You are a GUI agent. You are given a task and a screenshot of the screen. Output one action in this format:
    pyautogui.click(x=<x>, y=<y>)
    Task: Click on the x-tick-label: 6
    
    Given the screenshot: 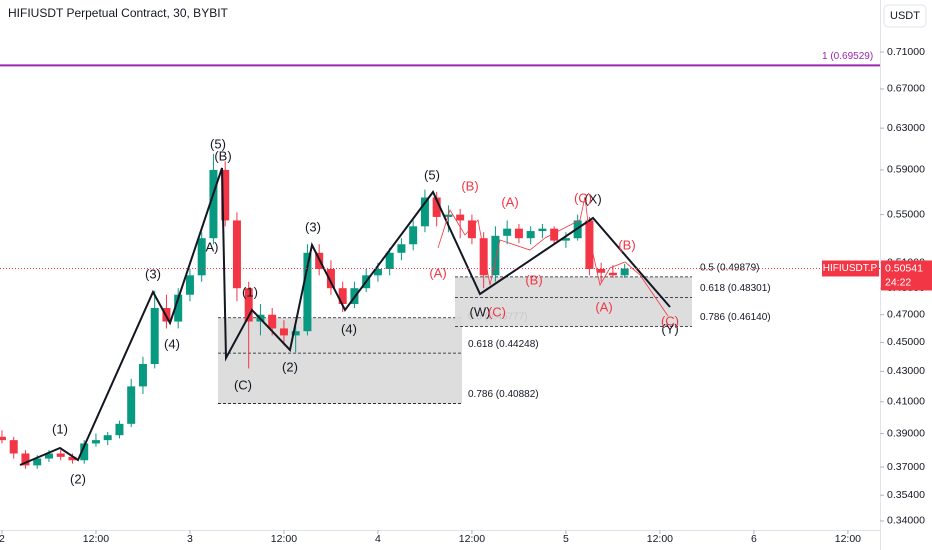 What is the action you would take?
    pyautogui.click(x=754, y=539)
    